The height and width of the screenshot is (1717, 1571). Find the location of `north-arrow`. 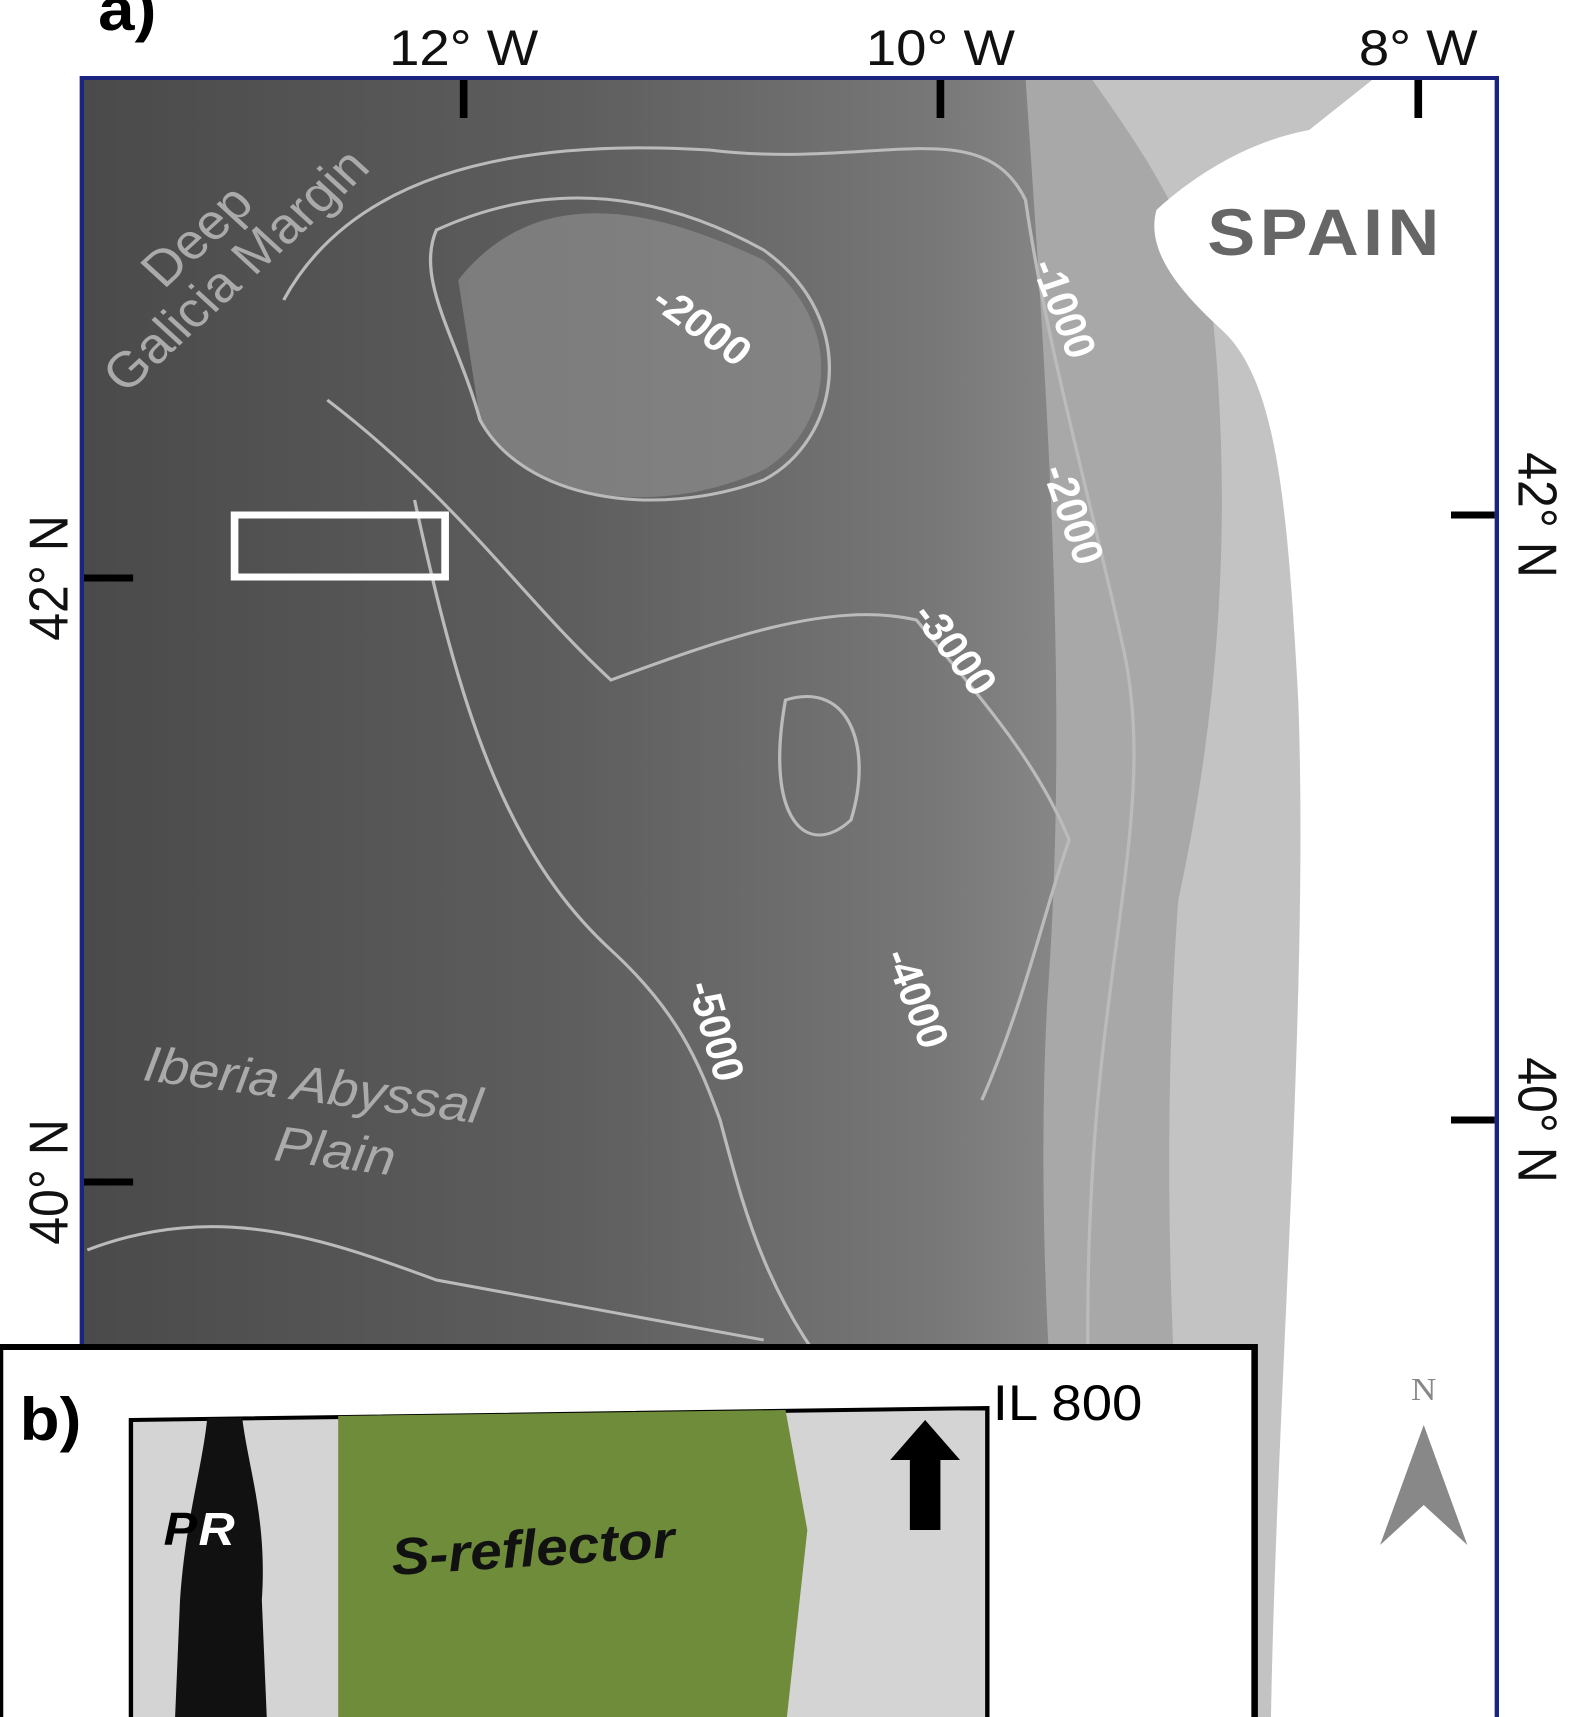

north-arrow is located at coordinates (1424, 1485).